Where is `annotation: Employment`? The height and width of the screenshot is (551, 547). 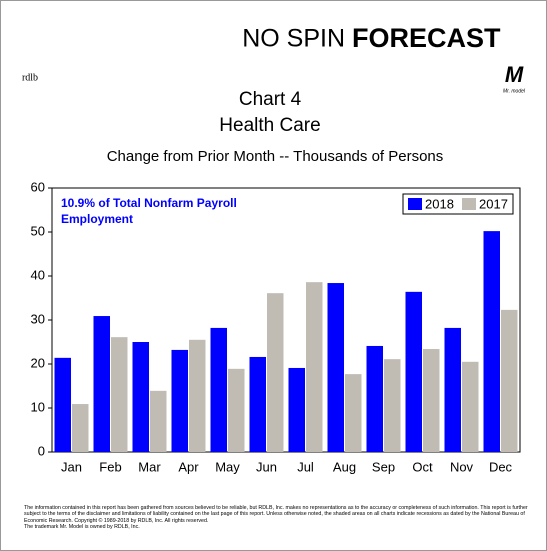
annotation: Employment is located at coordinates (97, 219).